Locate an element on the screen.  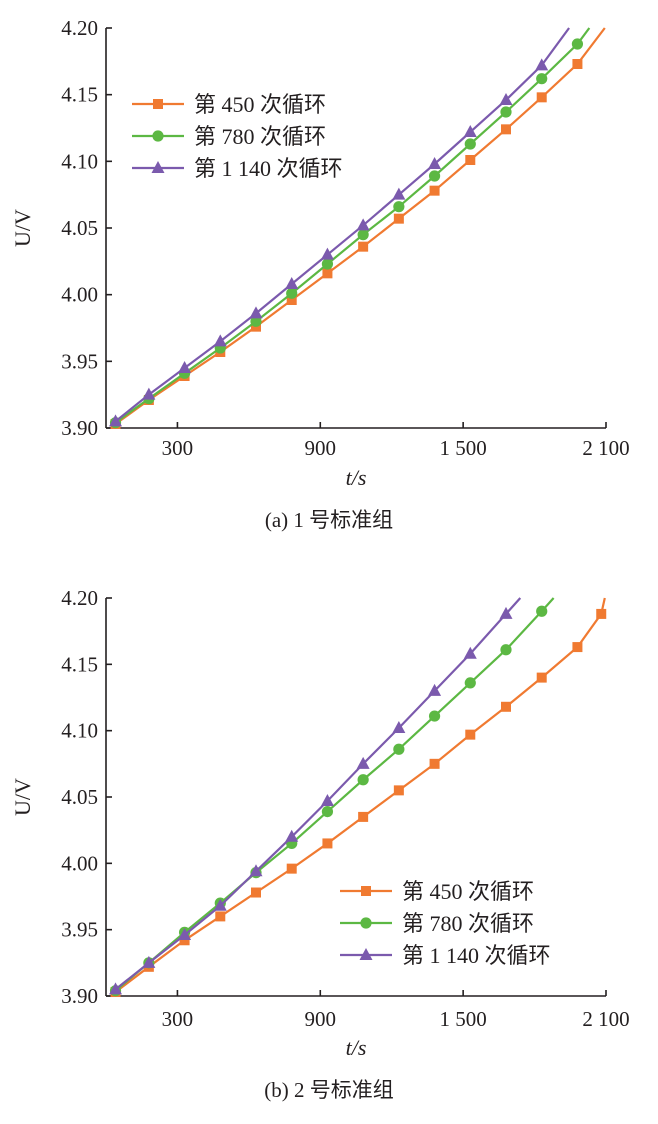
y-tick-label: 3.95 is located at coordinates (79, 361).